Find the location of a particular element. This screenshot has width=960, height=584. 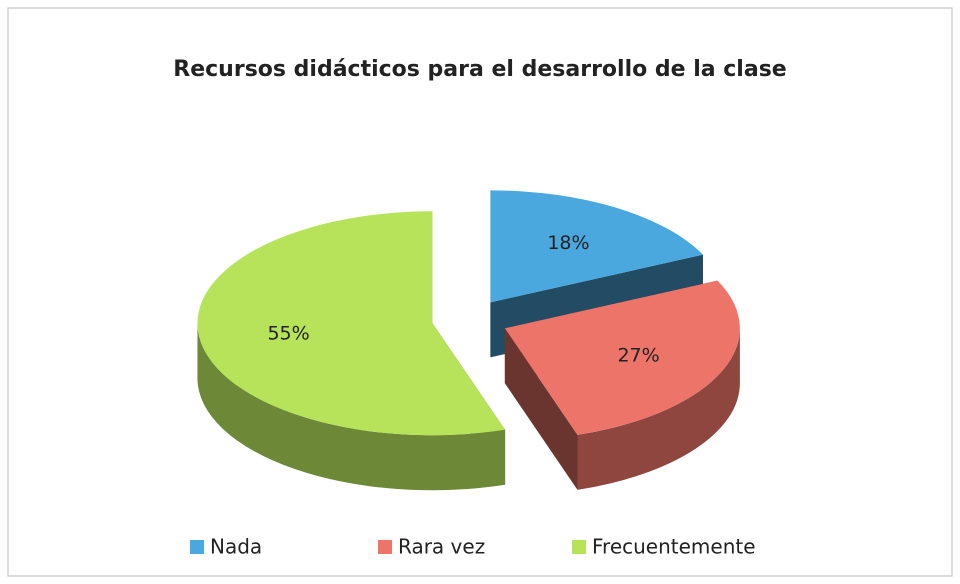

legend-label: Rara vez is located at coordinates (441, 547).